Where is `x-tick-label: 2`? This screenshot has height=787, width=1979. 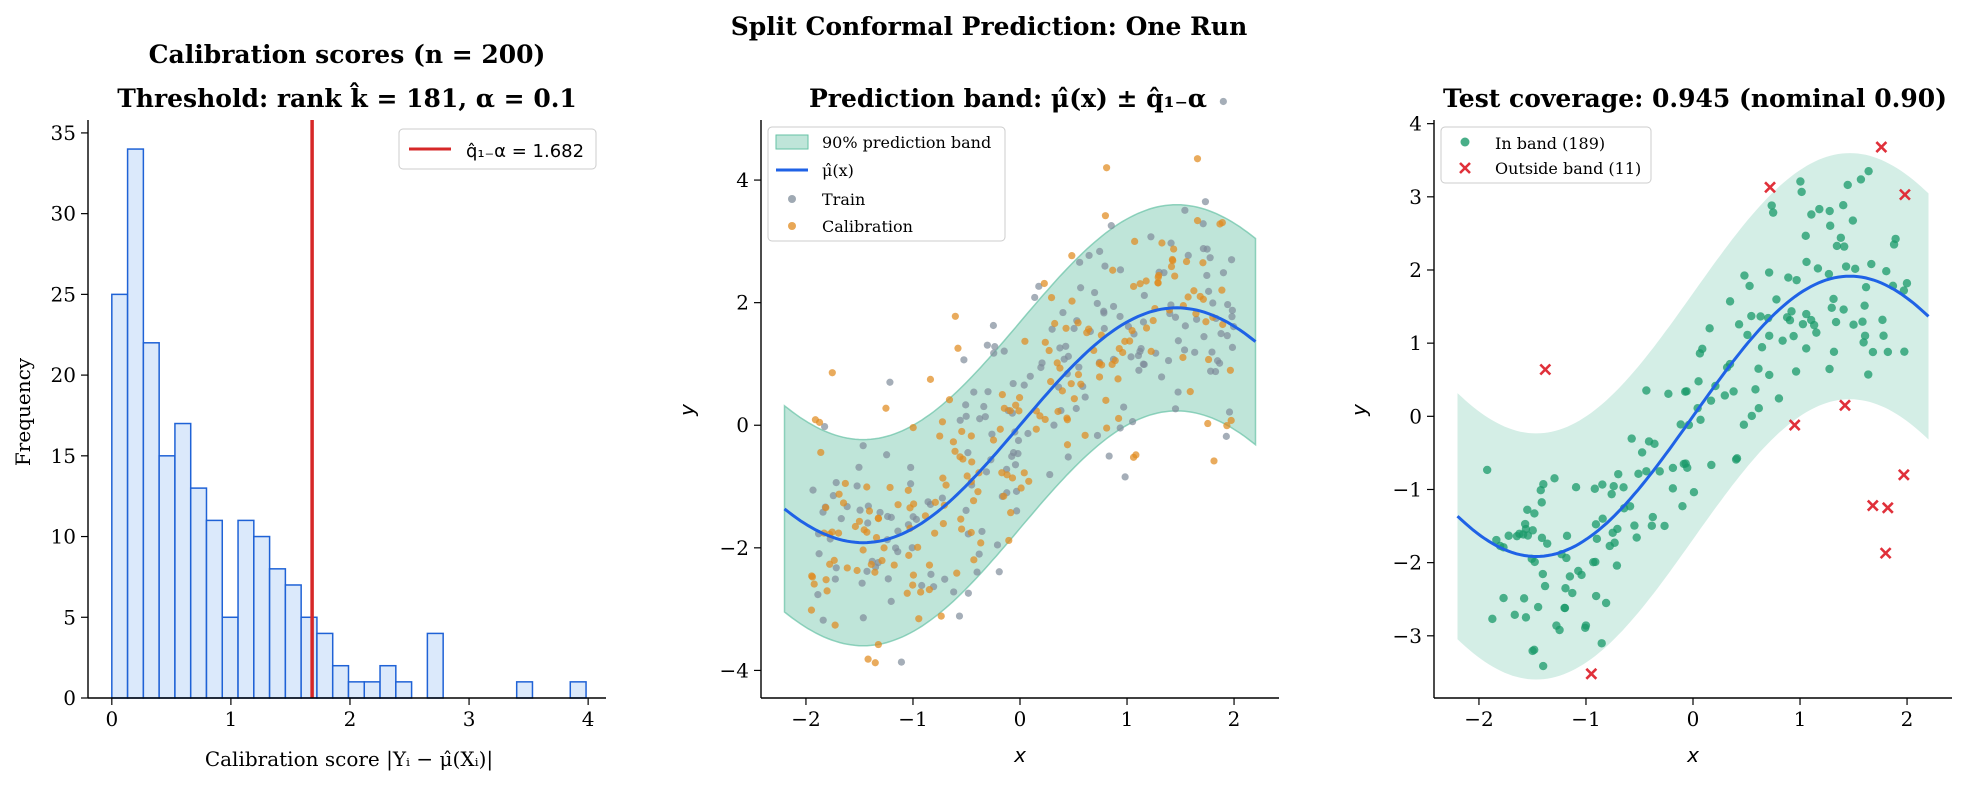
x-tick-label: 2 is located at coordinates (1907, 719).